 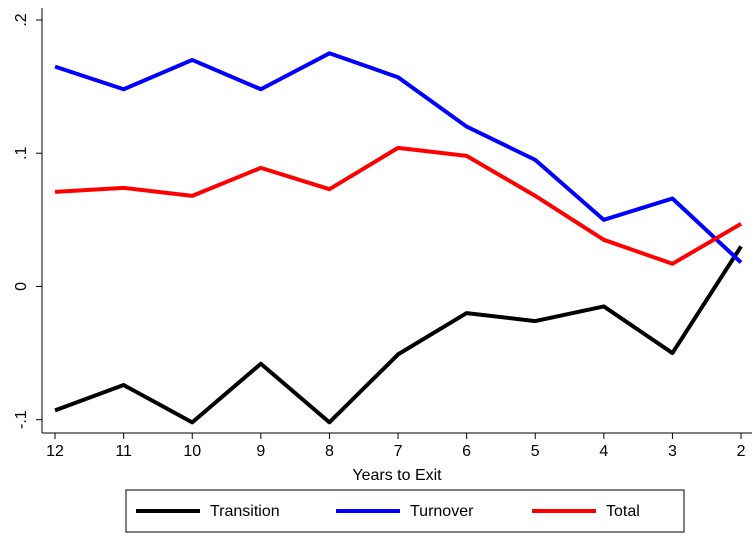 I want to click on x-tick-label: 9, so click(x=260, y=451).